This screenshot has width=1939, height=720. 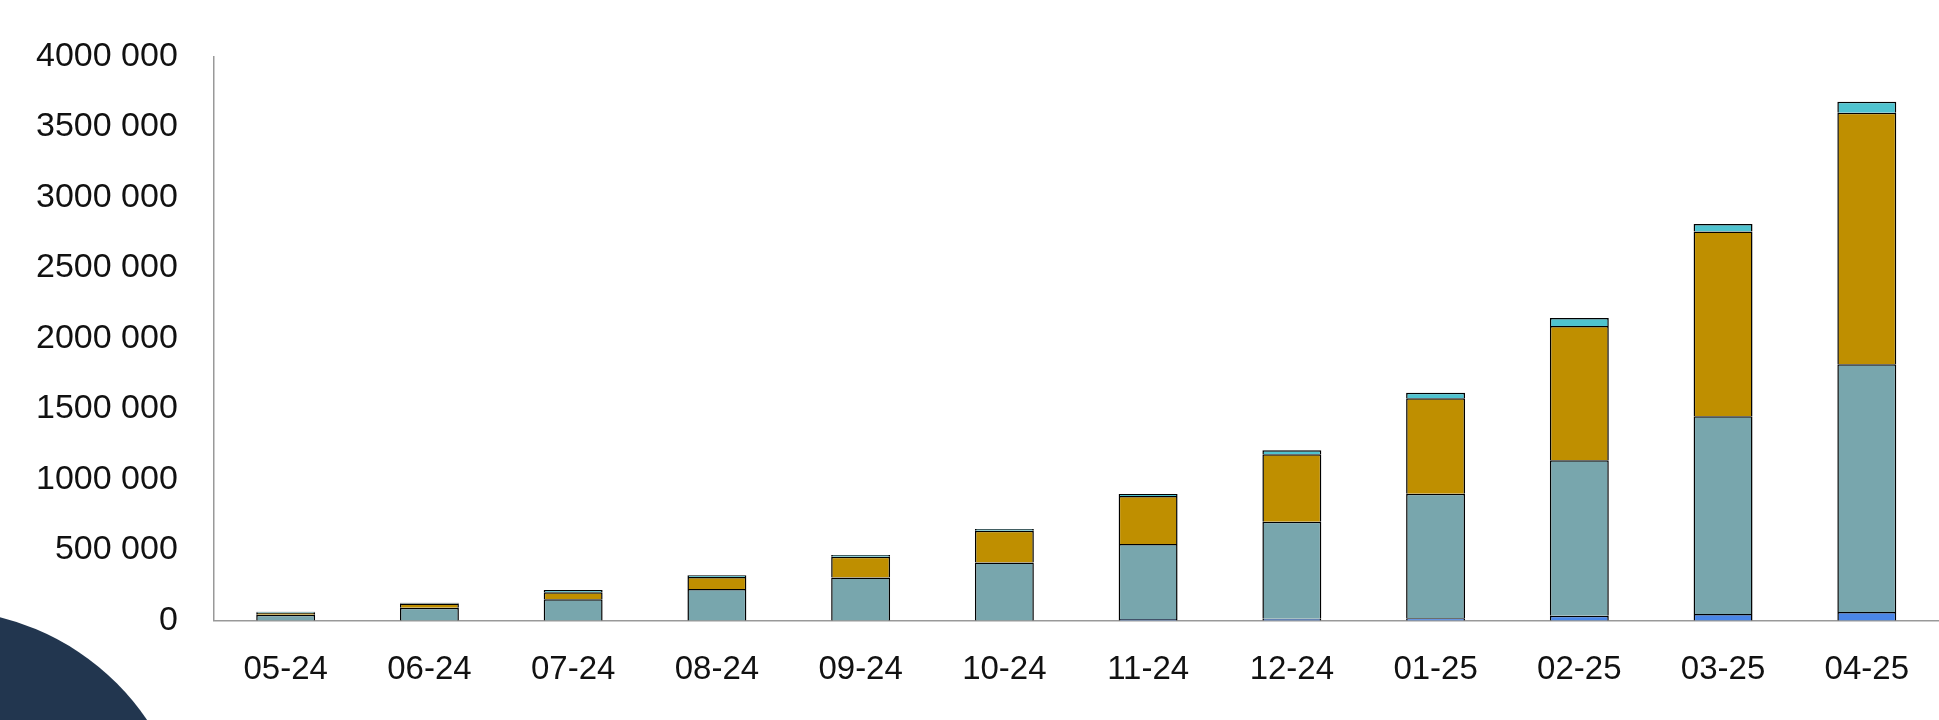 I want to click on y-tick-label: 4000 000, so click(x=107, y=53).